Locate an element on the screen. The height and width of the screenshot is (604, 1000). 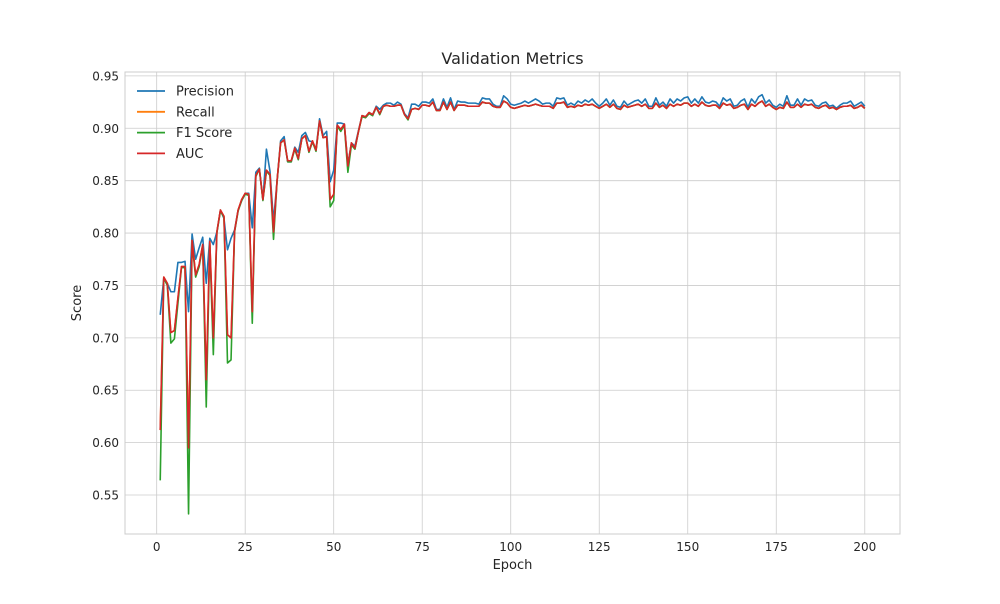
y-tick-label: 0.55 is located at coordinates (105, 496).